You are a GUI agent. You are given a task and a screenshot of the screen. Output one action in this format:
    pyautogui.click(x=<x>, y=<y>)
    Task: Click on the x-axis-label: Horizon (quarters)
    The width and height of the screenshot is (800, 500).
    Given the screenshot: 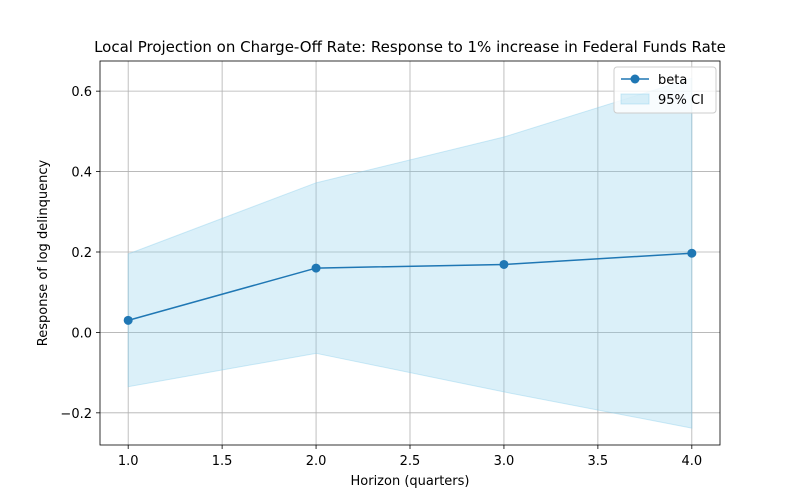 What is the action you would take?
    pyautogui.click(x=410, y=481)
    